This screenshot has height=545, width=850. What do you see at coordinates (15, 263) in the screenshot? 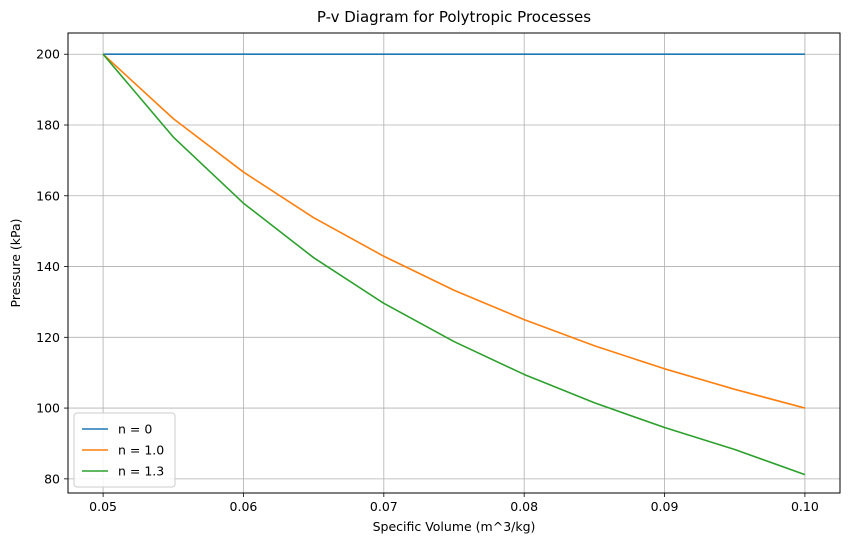
I see `y-axis-label: Pressure (kPa)` at bounding box center [15, 263].